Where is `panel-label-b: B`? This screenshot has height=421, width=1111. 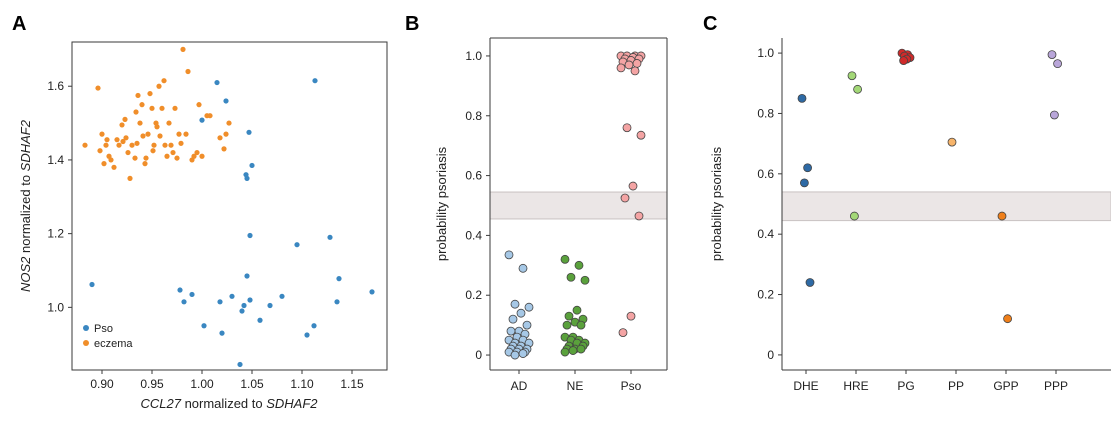
panel-label-b: B is located at coordinates (412, 24).